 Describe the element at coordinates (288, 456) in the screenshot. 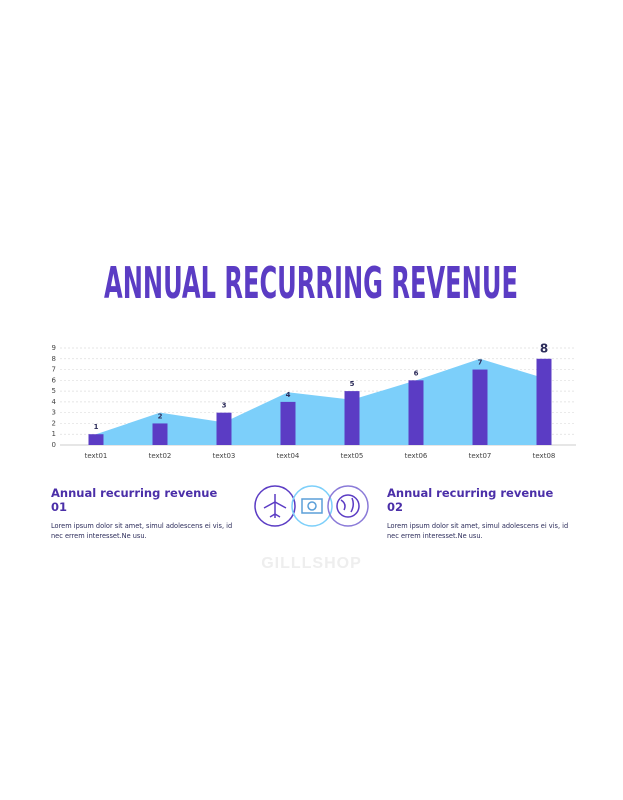

I see `x-tick-label: text04` at that location.